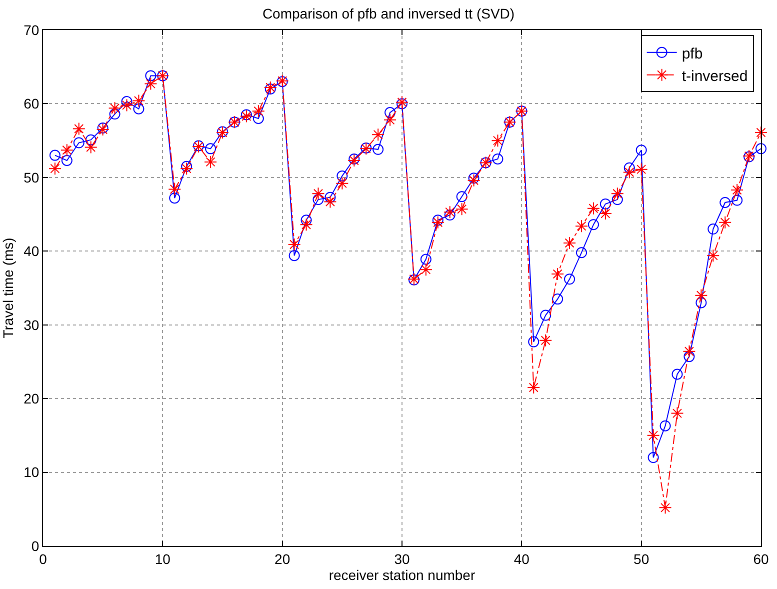 The height and width of the screenshot is (589, 777). Describe the element at coordinates (8, 288) in the screenshot. I see `y-axis-title: Travel time (ms)` at that location.